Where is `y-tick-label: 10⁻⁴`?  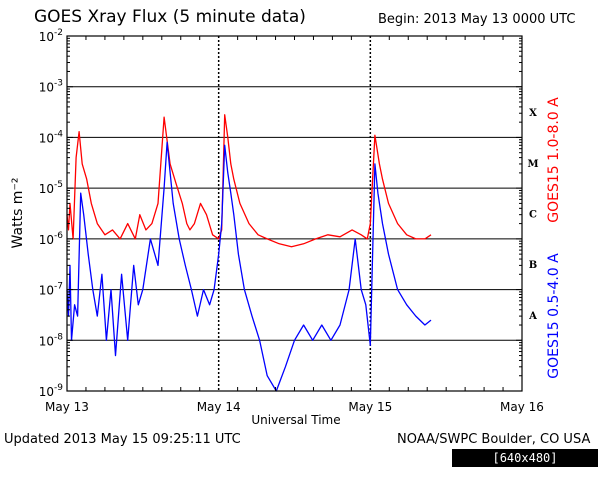
y-tick-label: 10⁻⁴ is located at coordinates (51, 137).